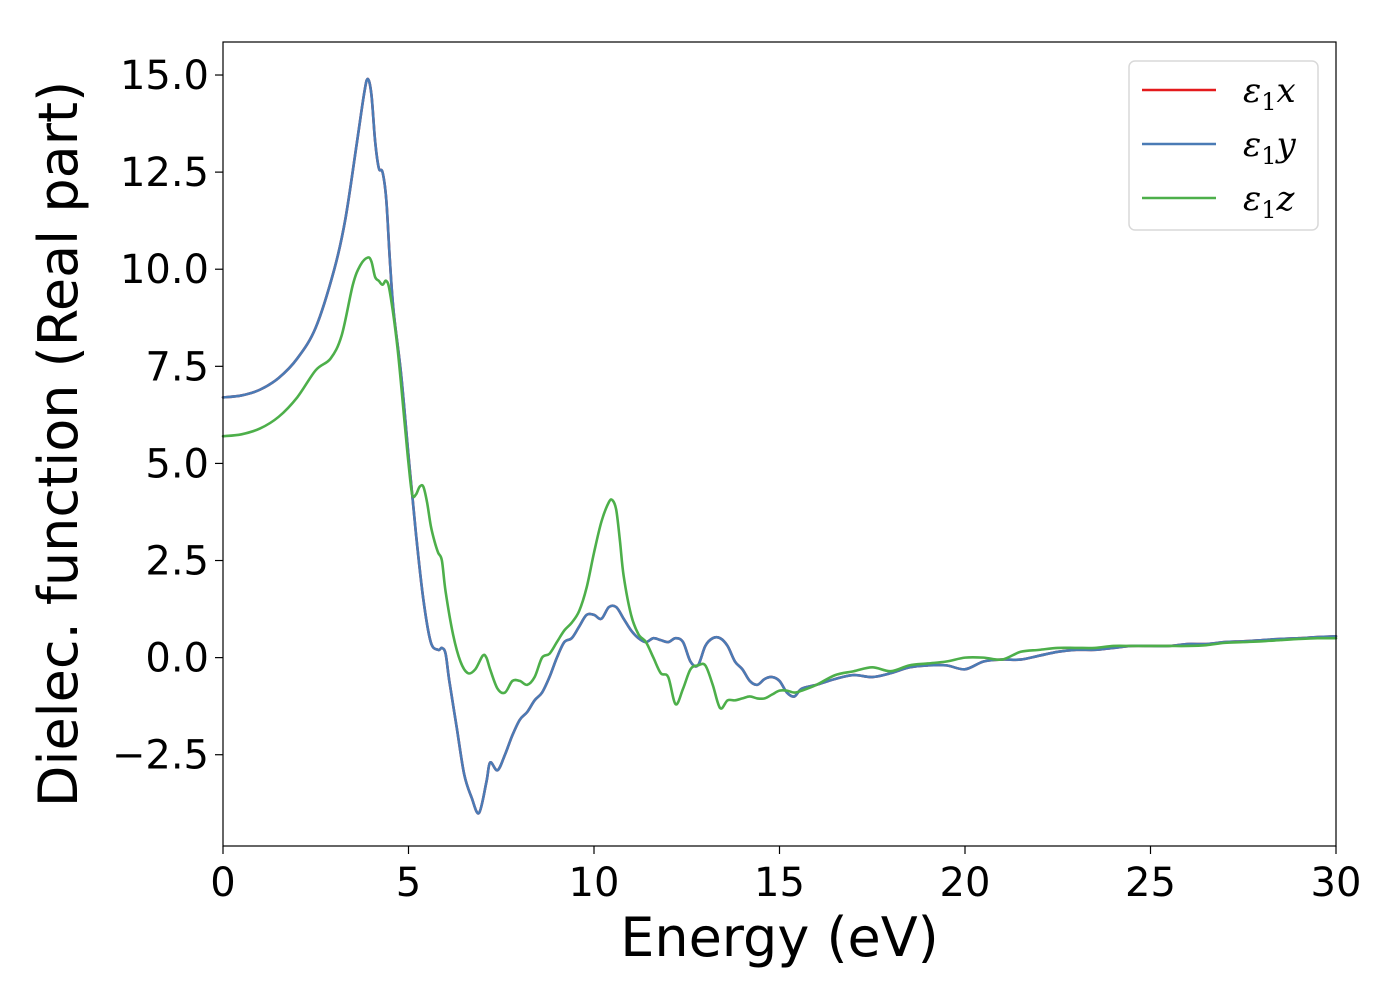 This screenshot has height=1000, width=1400. What do you see at coordinates (167, 416) in the screenshot?
I see `y-axis: −2.5 0.0 2.5 5.0 7.5 10.0 12.5 15.0` at bounding box center [167, 416].